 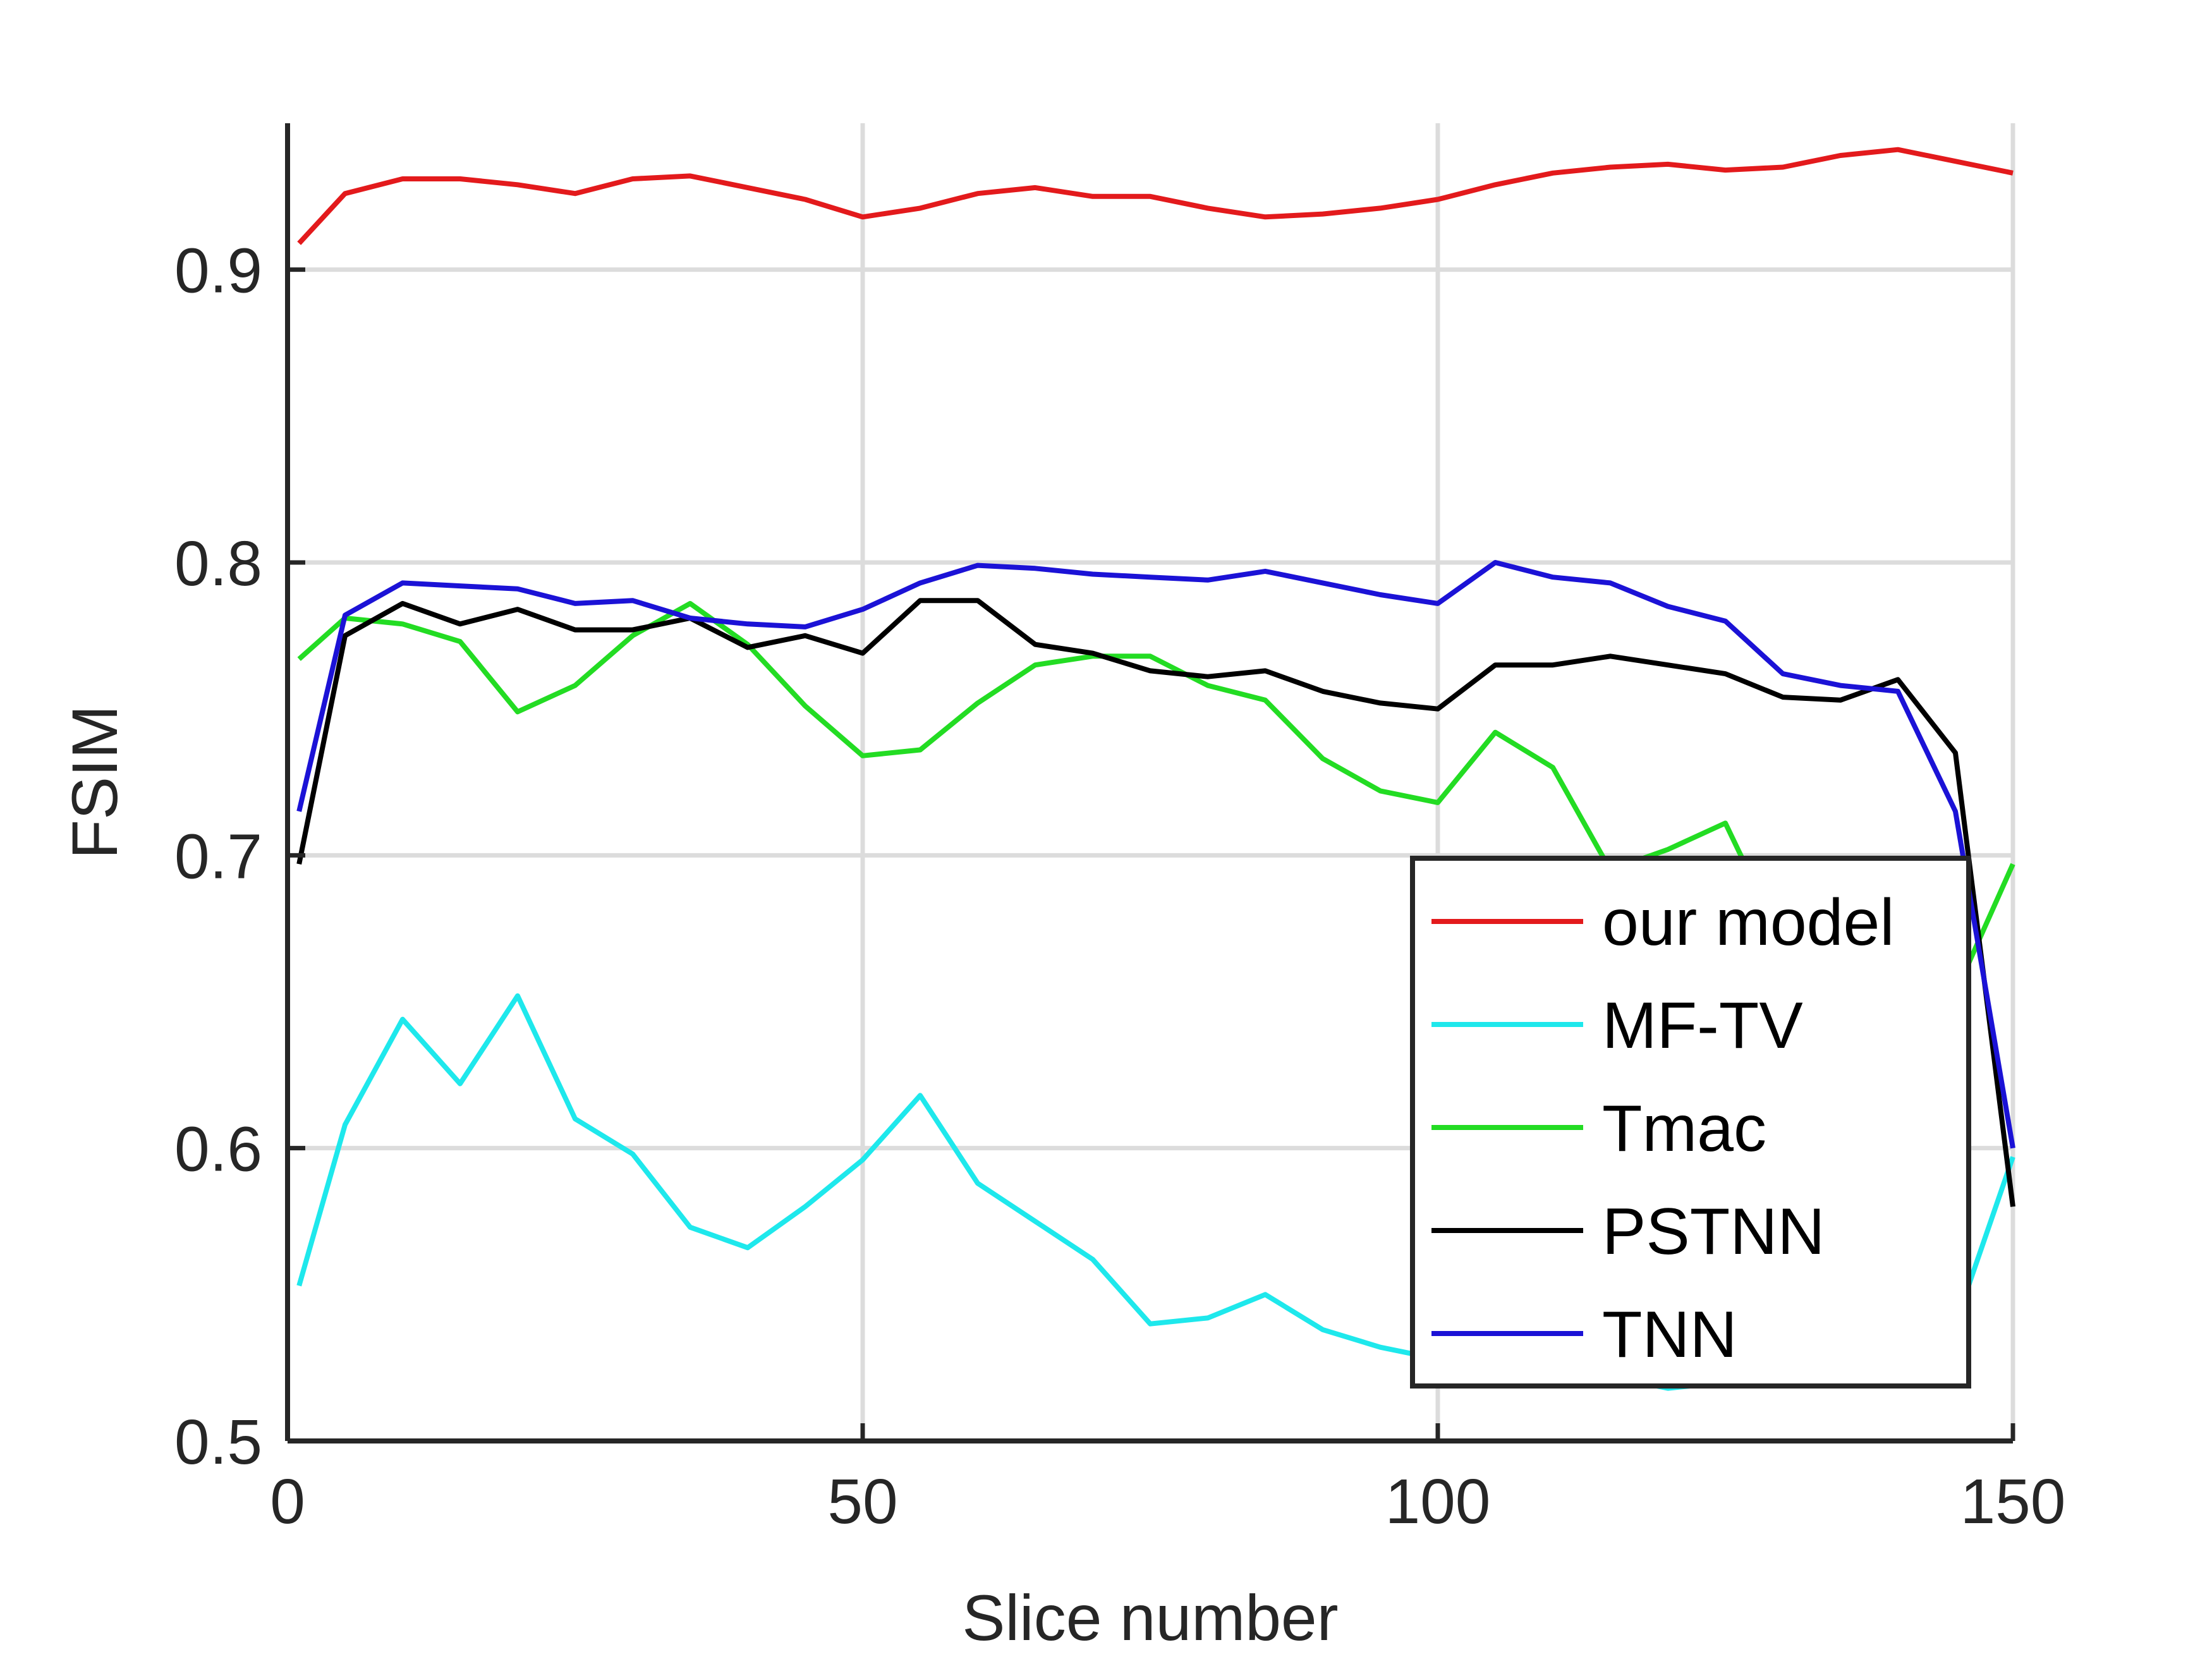 I want to click on x-tick-label: 100, so click(x=1438, y=1501).